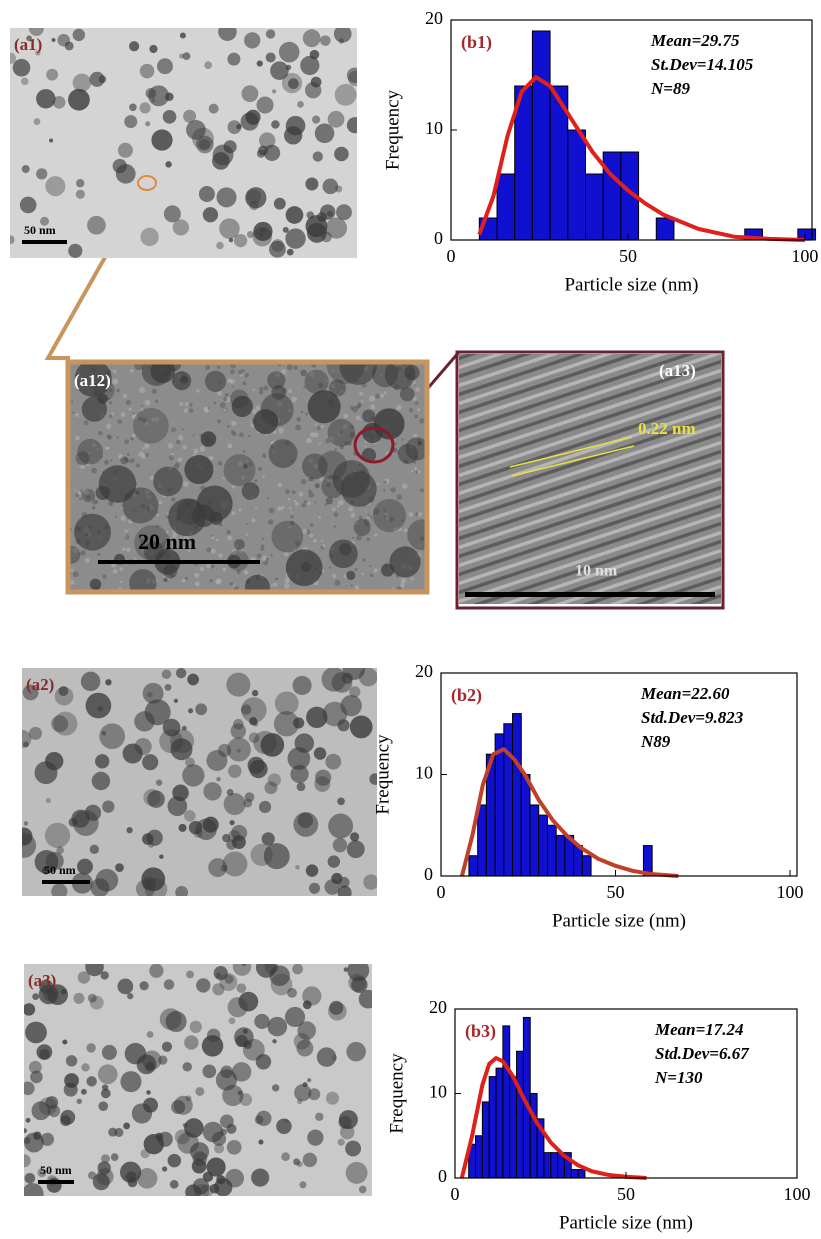 The height and width of the screenshot is (1239, 821). What do you see at coordinates (179, 562) in the screenshot?
I see `scale-bar` at bounding box center [179, 562].